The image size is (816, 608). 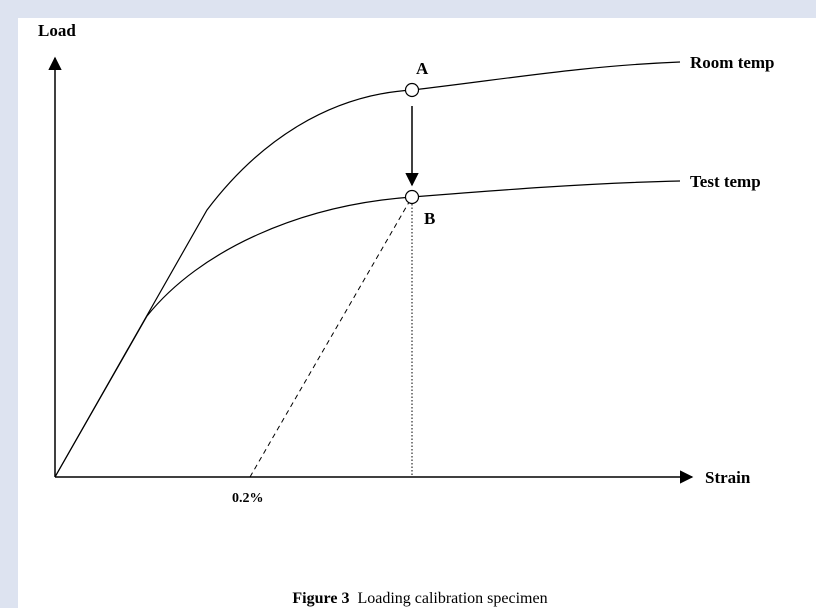 What do you see at coordinates (452, 598) in the screenshot?
I see `caption-text: Loading calibration specimen` at bounding box center [452, 598].